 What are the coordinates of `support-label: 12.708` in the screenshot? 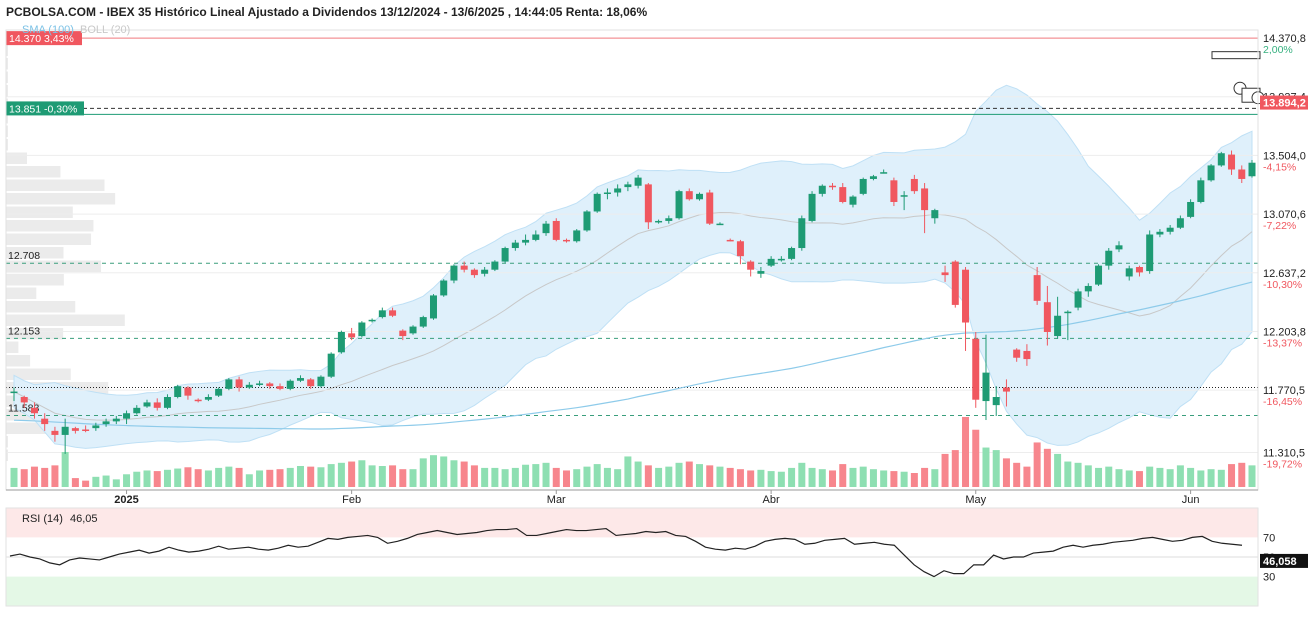 It's located at (24, 256).